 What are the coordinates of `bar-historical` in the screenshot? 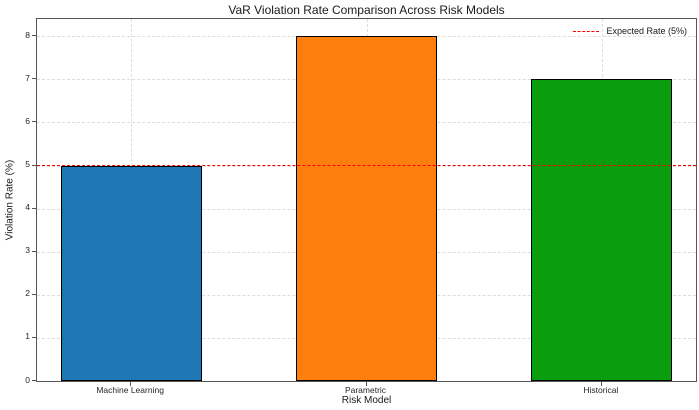 It's located at (602, 230).